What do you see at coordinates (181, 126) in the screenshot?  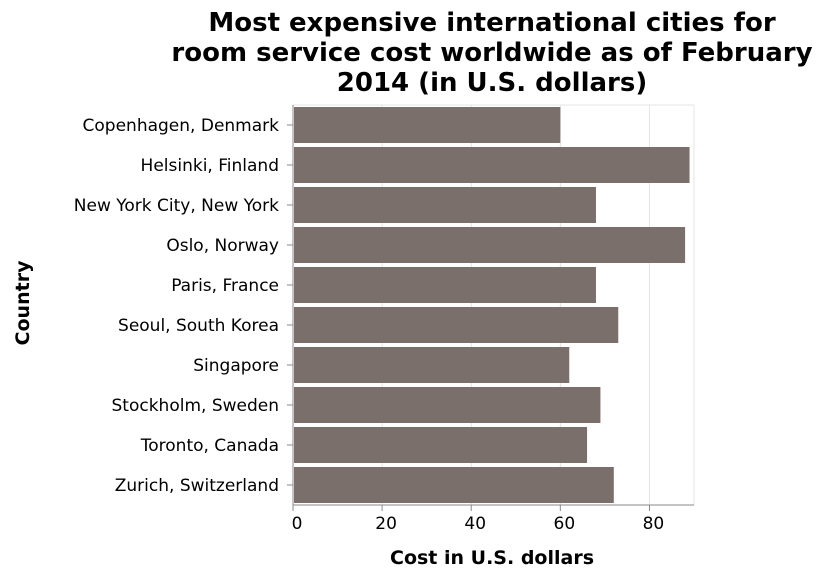 I see `y-tick-label: Copenhagen, Denmark` at bounding box center [181, 126].